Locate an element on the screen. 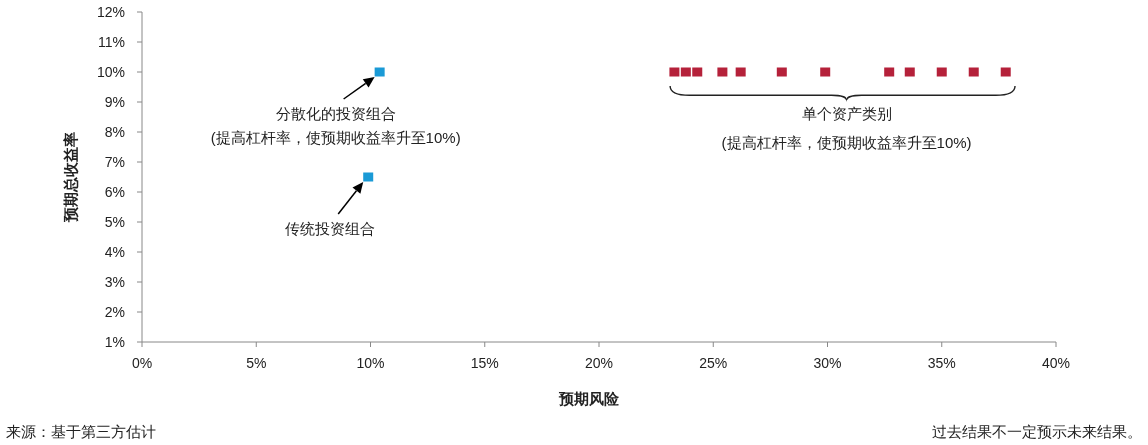 The image size is (1148, 445). y-tick-label: 4% is located at coordinates (114, 252).